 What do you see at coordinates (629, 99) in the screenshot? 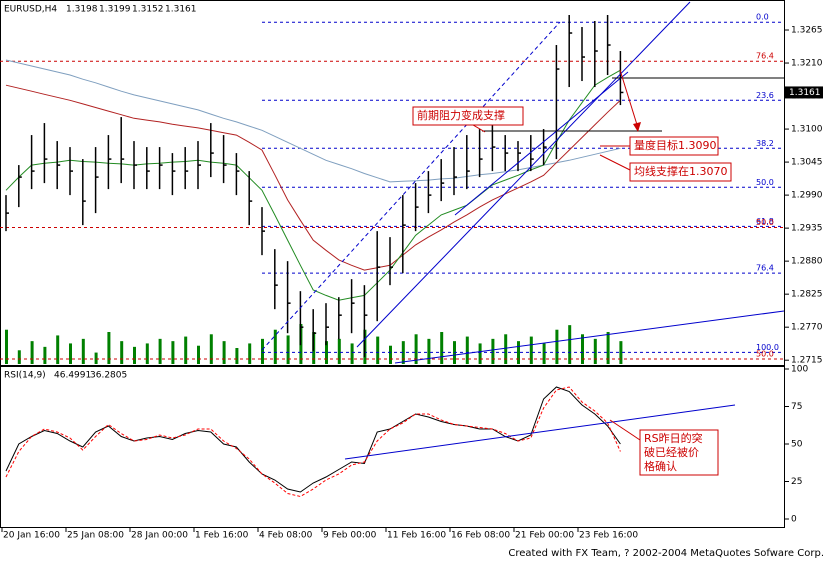
I see `arrow` at bounding box center [629, 99].